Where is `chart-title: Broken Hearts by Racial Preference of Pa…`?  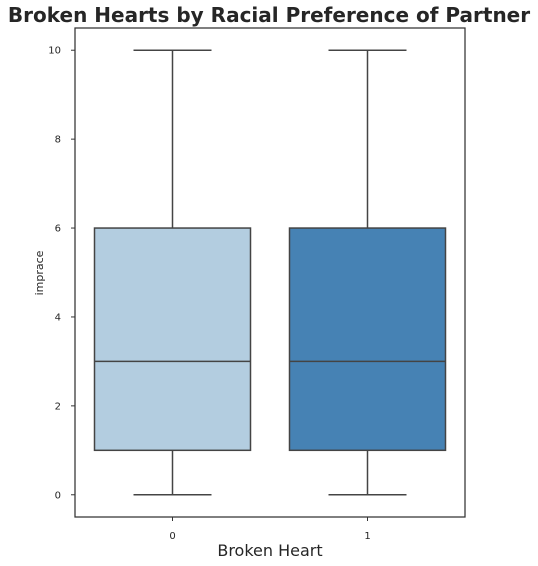
chart-title: Broken Hearts by Racial Preference of Pa… is located at coordinates (269, 15).